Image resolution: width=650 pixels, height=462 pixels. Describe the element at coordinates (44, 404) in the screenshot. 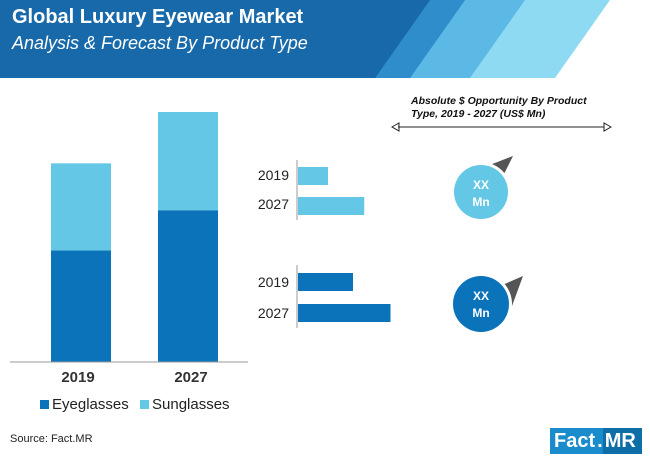

I see `legend-swatch-eyeglasses` at that location.